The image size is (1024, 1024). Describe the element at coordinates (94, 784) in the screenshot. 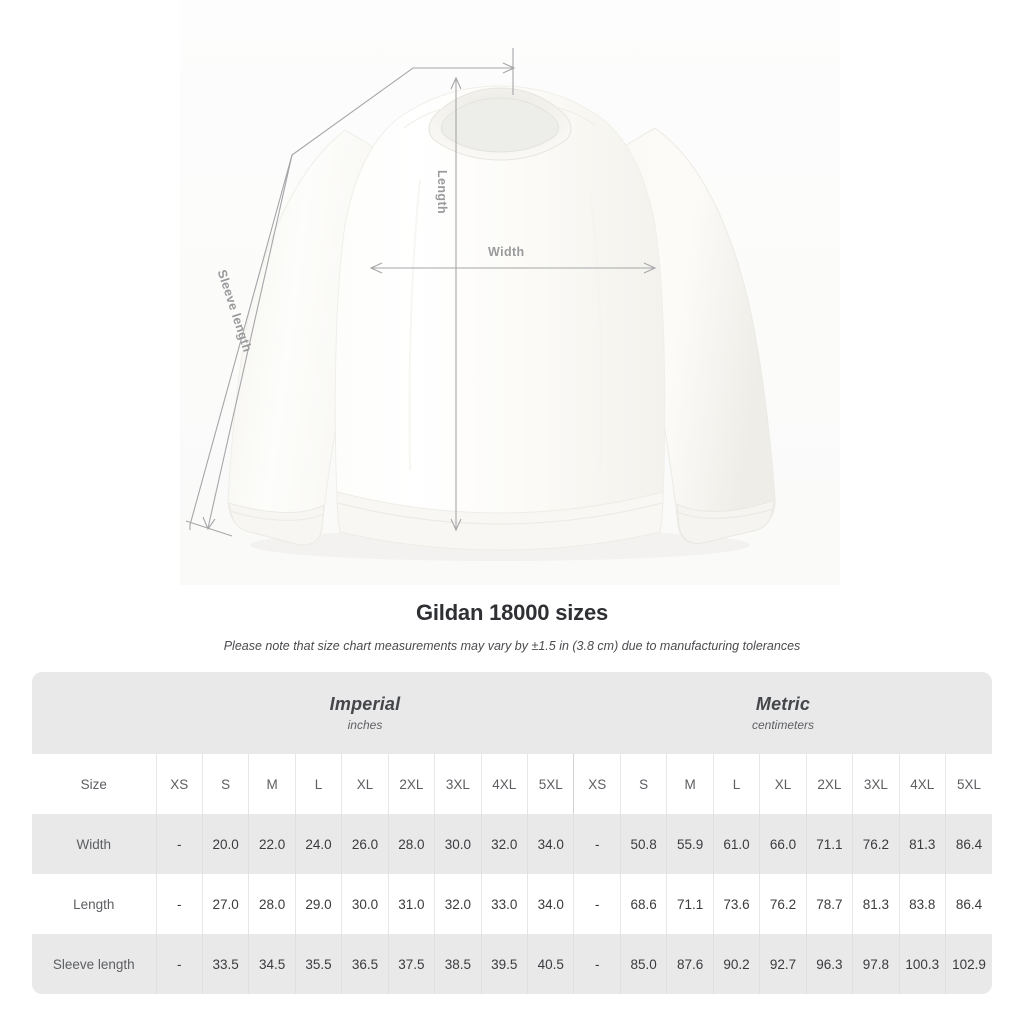

I see `size-header-label: Size` at that location.